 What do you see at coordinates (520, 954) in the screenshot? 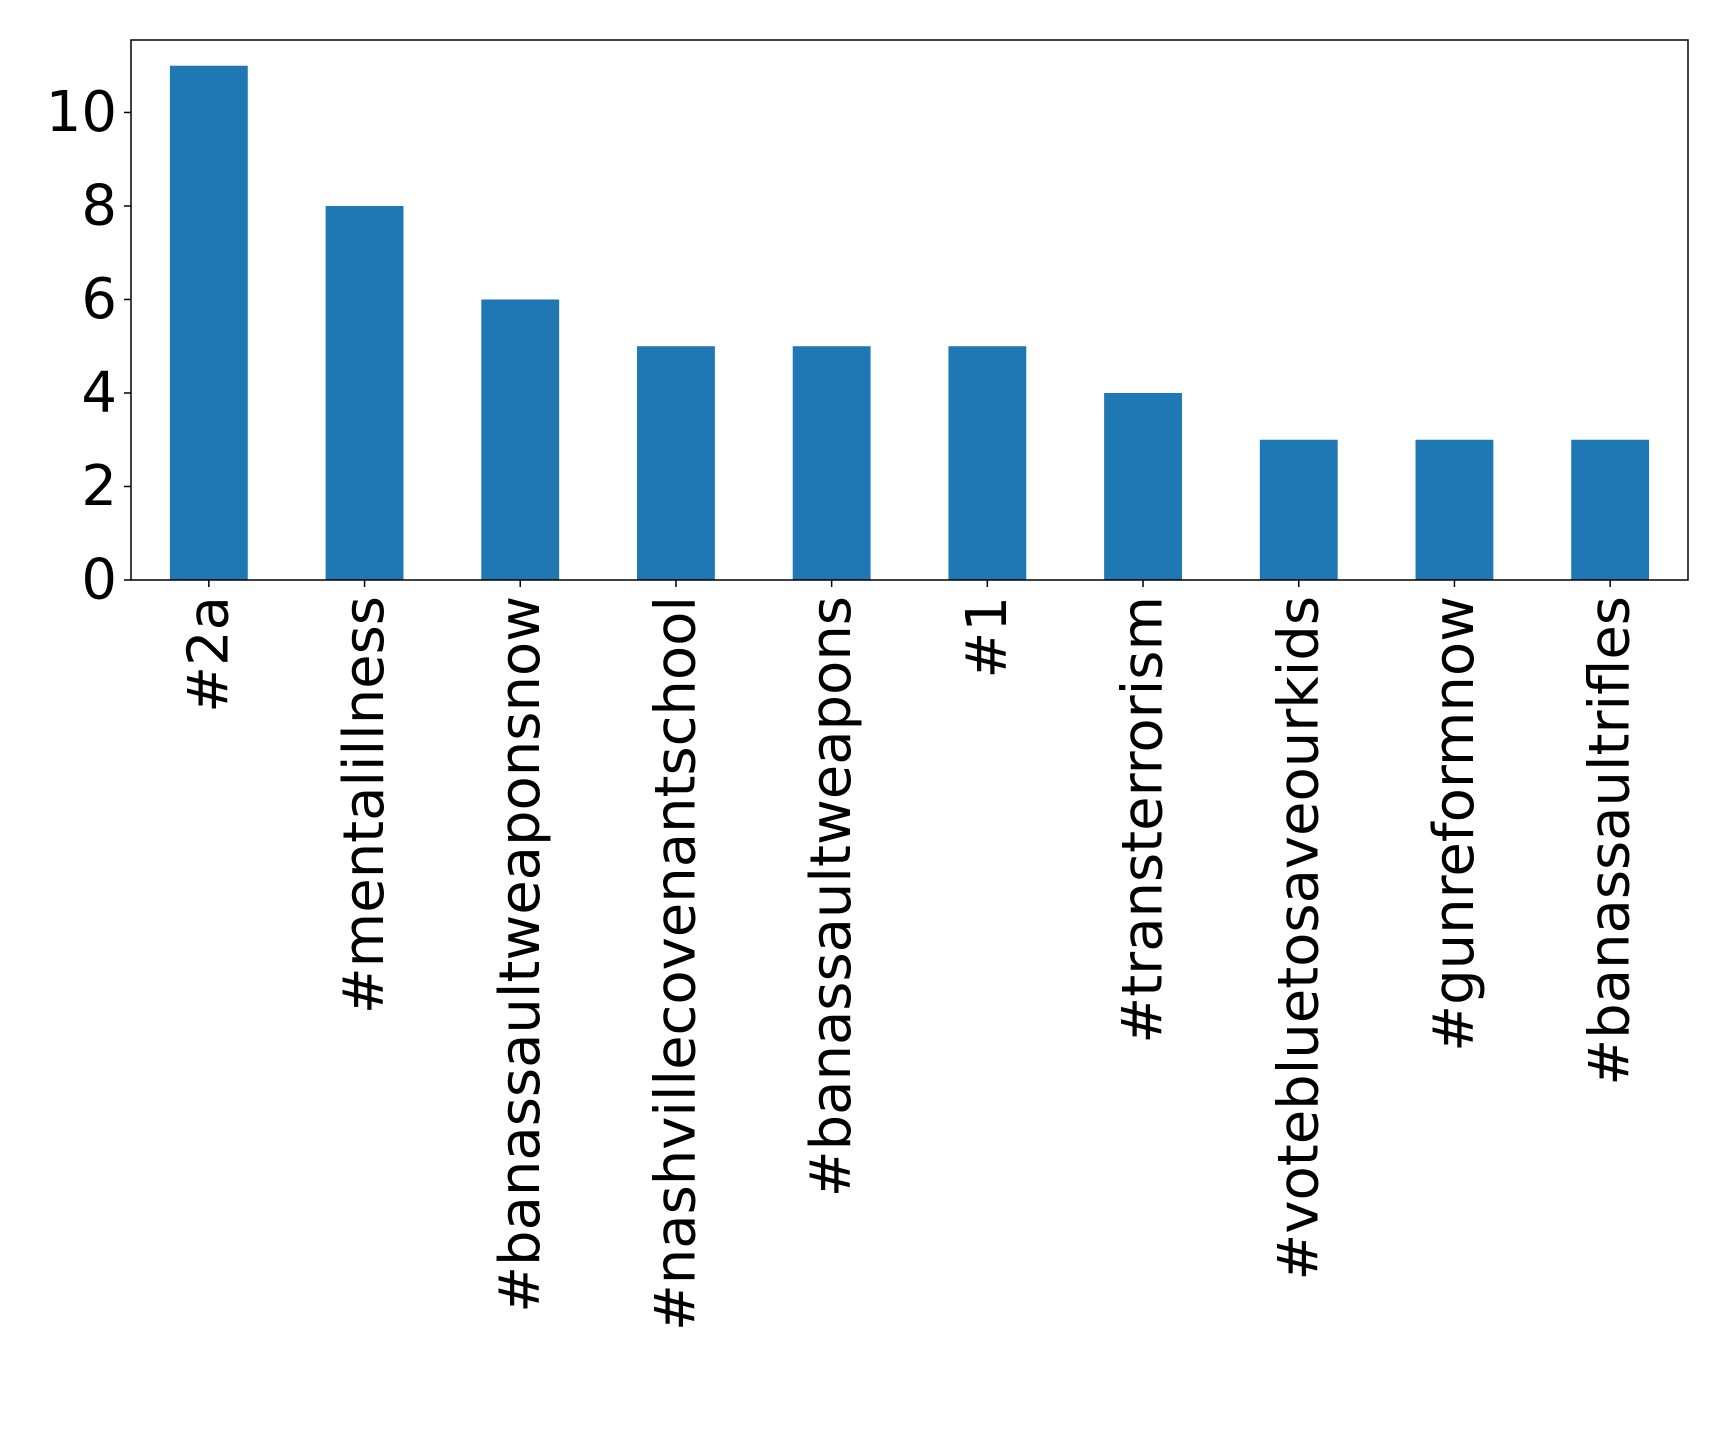
I see `x-tick-label-2: #banassaultweaponsnow` at bounding box center [520, 954].